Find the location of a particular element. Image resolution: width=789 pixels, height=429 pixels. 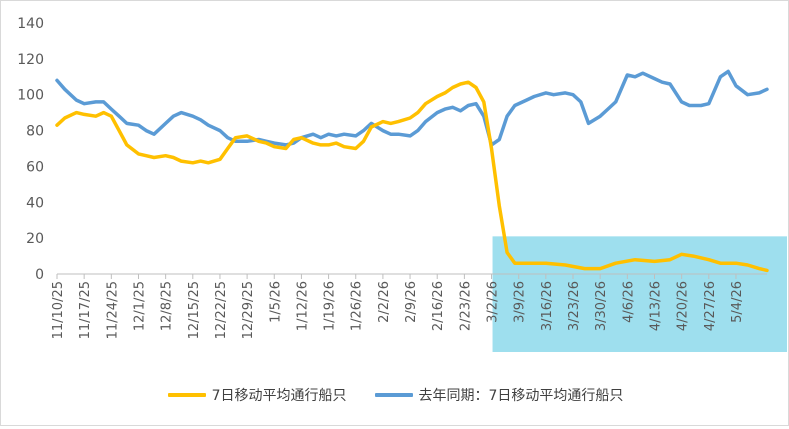

legend-item-current: 7日移动平均通行船只 is located at coordinates (257, 395).